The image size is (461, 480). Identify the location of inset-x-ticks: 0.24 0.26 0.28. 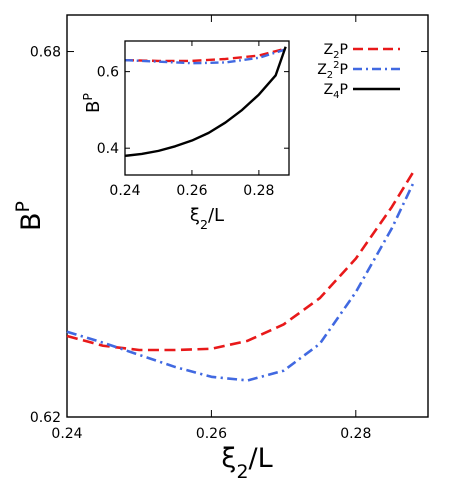
(191, 120).